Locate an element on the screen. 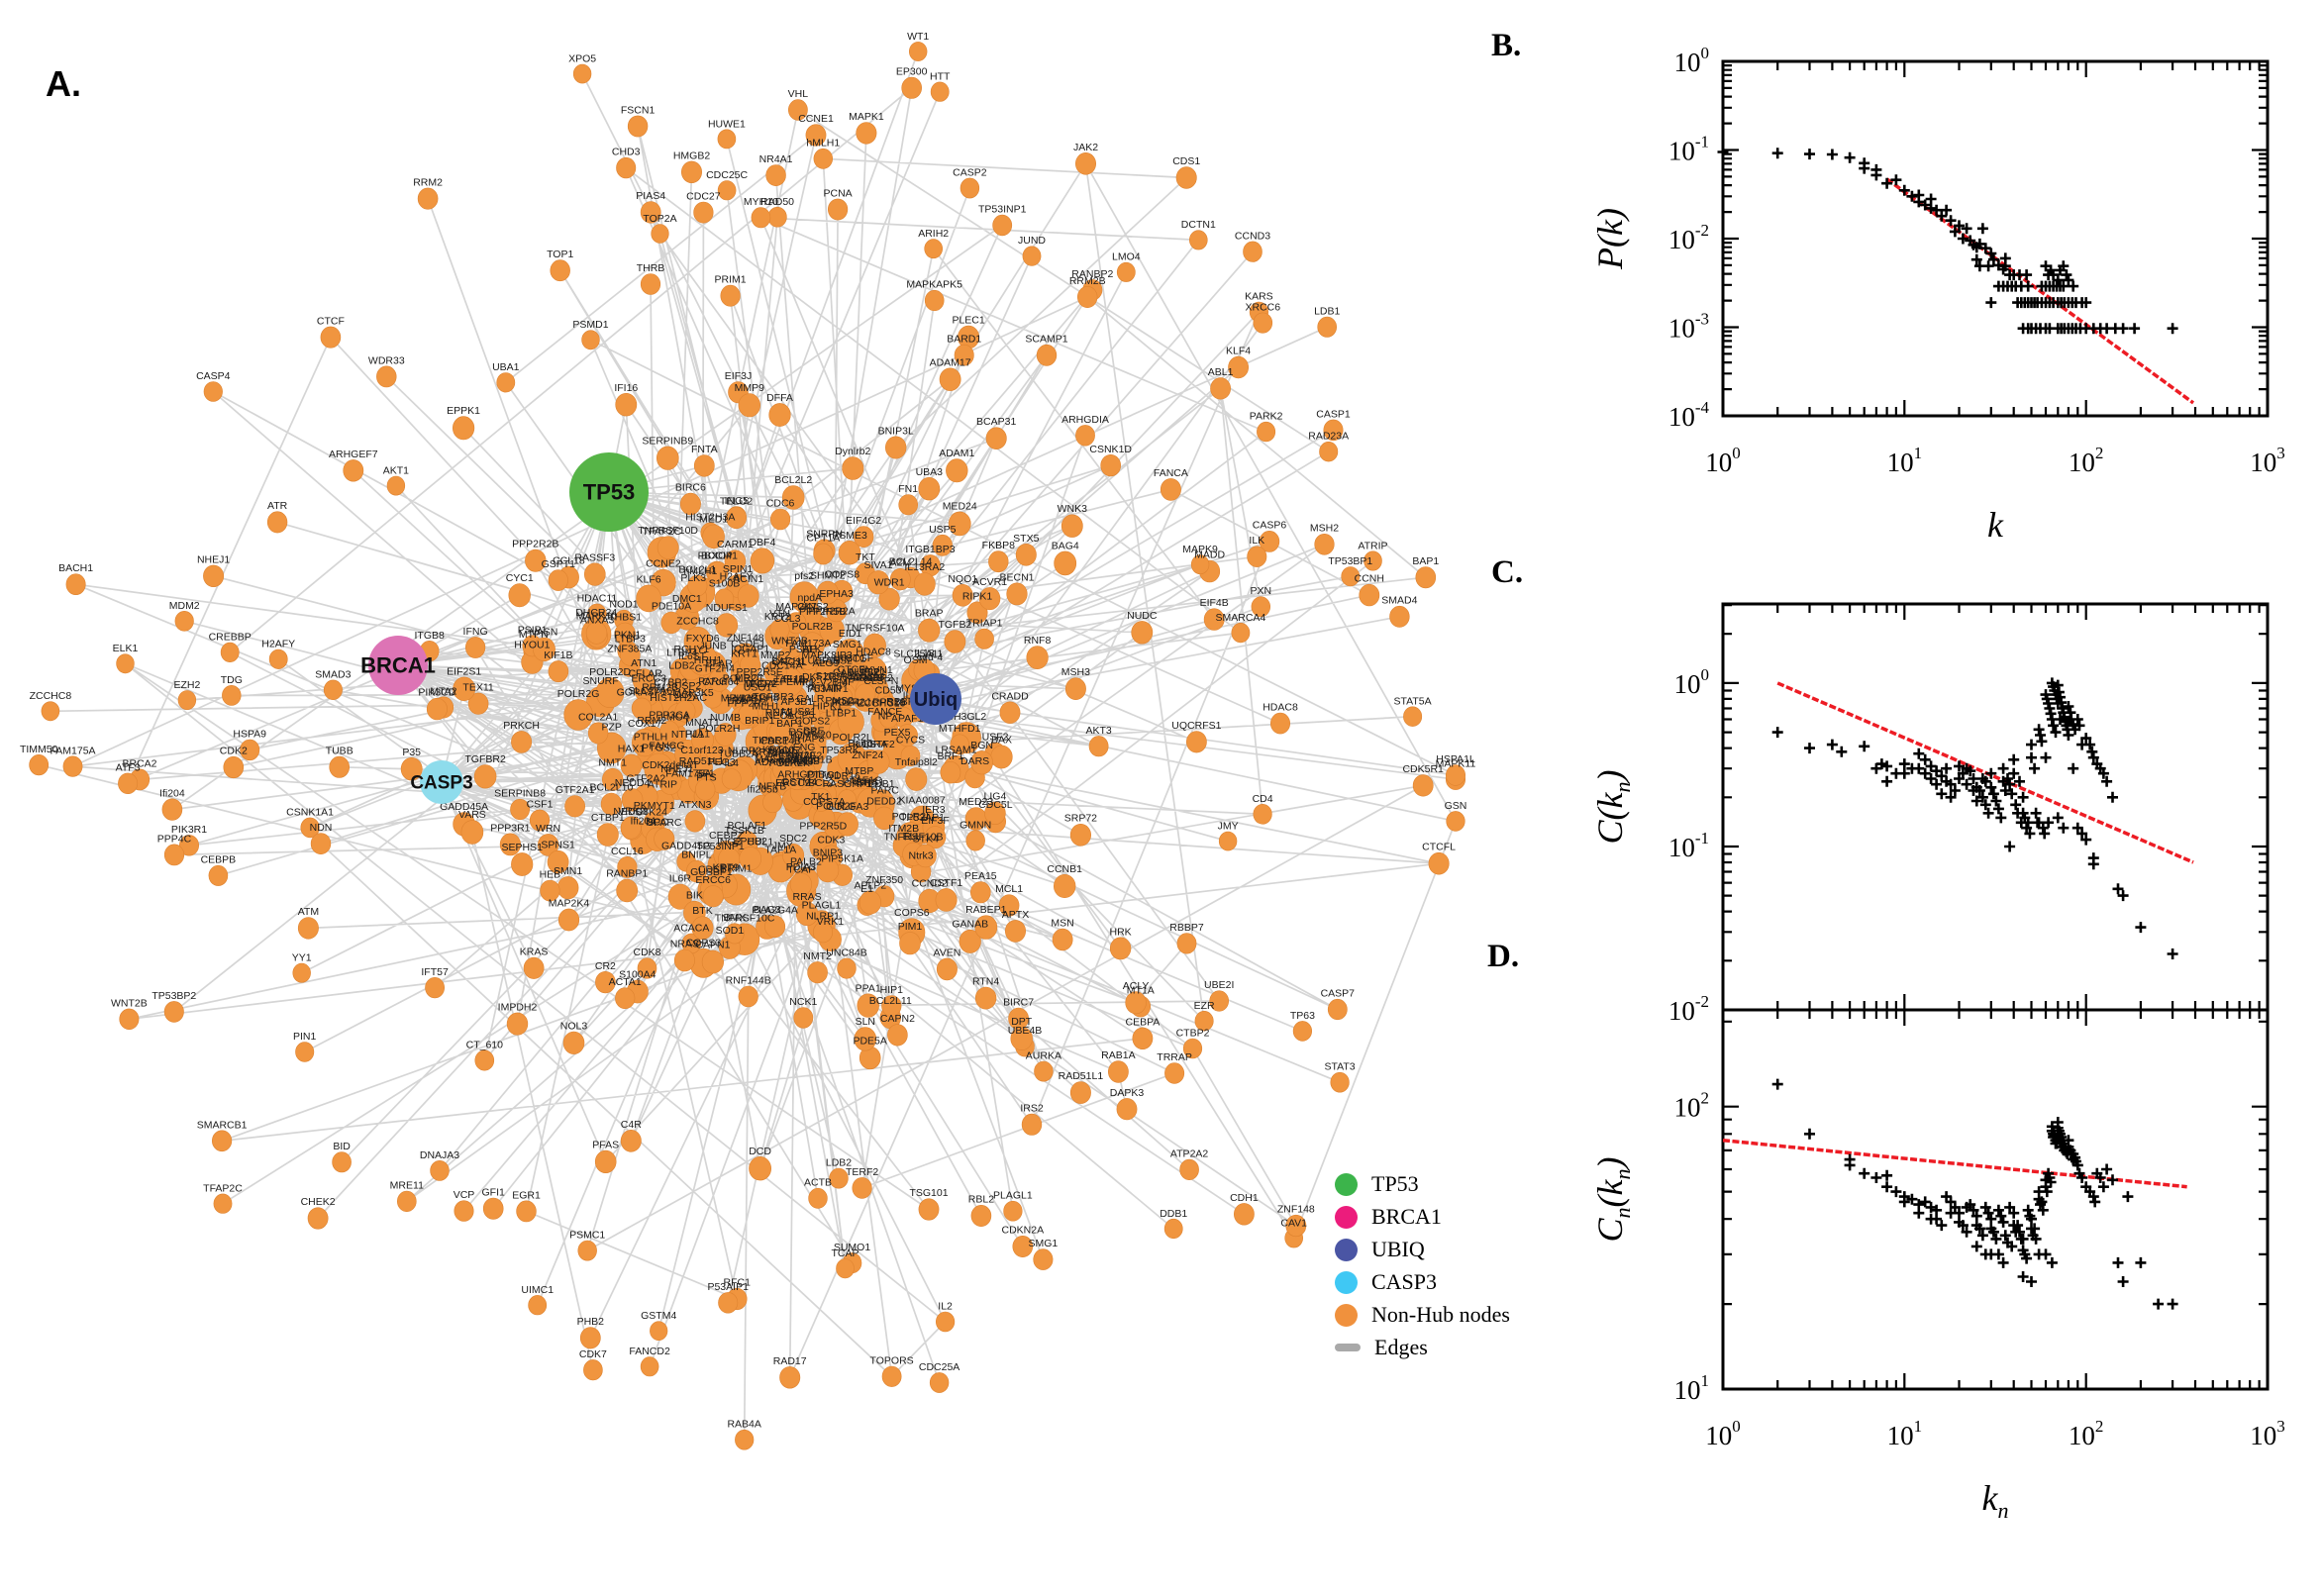 Image resolution: width=2323 pixels, height=1596 pixels. network-node-label: EGR1 is located at coordinates (526, 1195).